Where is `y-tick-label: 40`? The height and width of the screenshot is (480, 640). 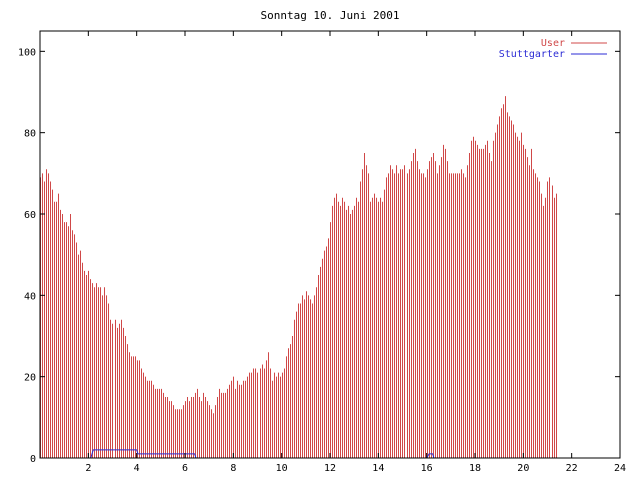
y-tick-label: 40 is located at coordinates (30, 296).